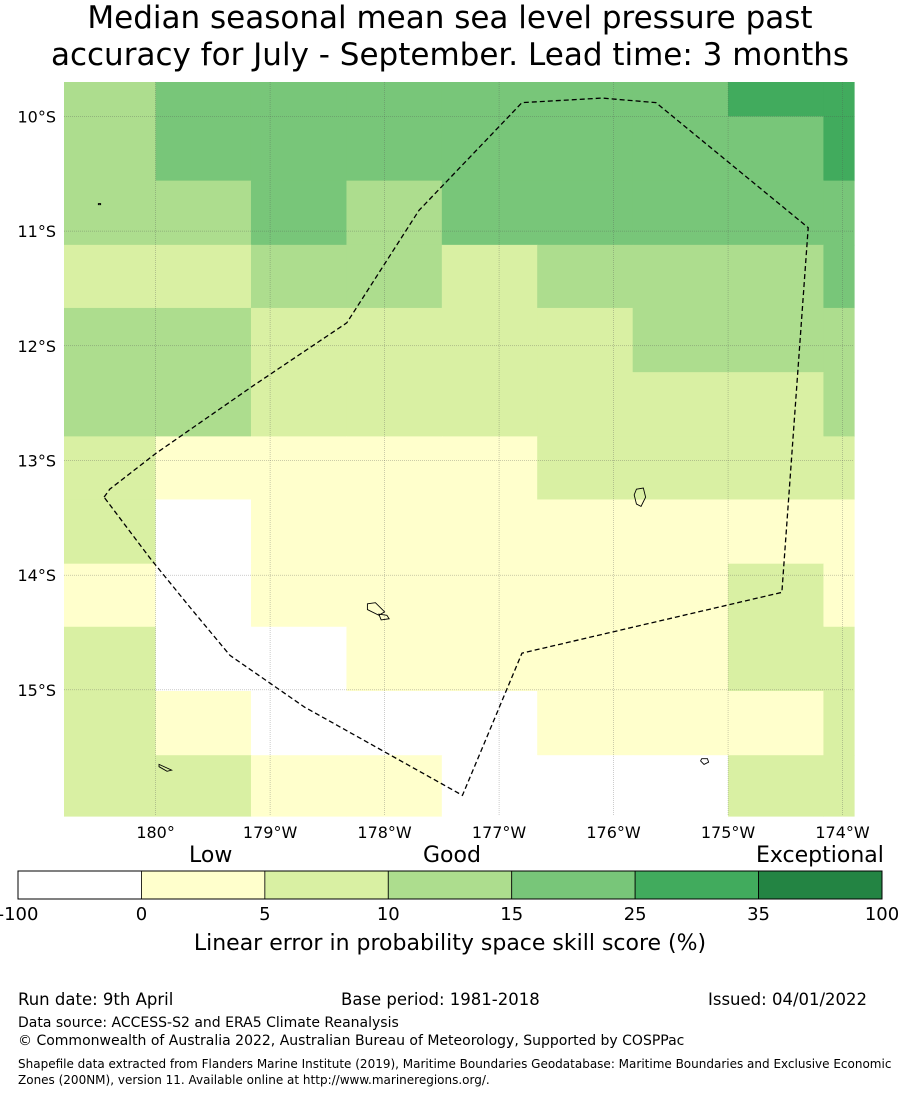 This screenshot has width=900, height=1095. What do you see at coordinates (788, 999) in the screenshot?
I see `issued-date: Issued: 04/01/2022` at bounding box center [788, 999].